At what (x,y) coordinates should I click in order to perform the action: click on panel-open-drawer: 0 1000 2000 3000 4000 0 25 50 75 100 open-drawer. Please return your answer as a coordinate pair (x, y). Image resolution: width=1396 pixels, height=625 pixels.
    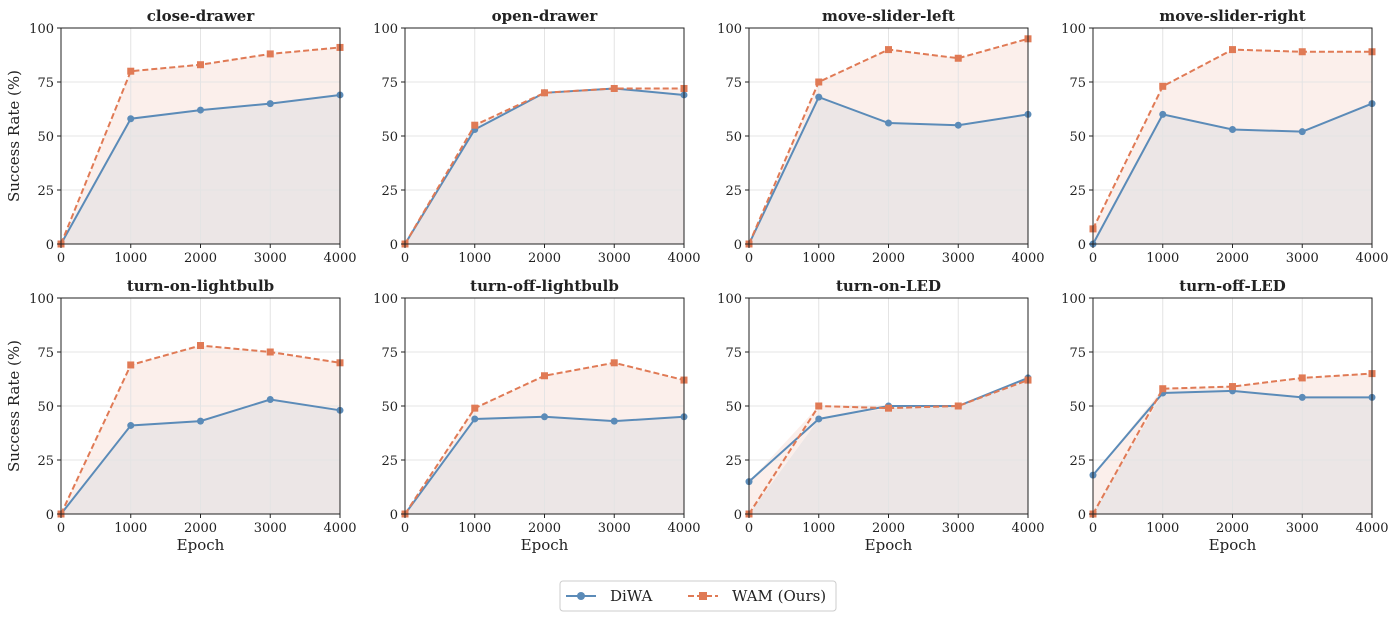
    Looking at the image, I should click on (536, 136).